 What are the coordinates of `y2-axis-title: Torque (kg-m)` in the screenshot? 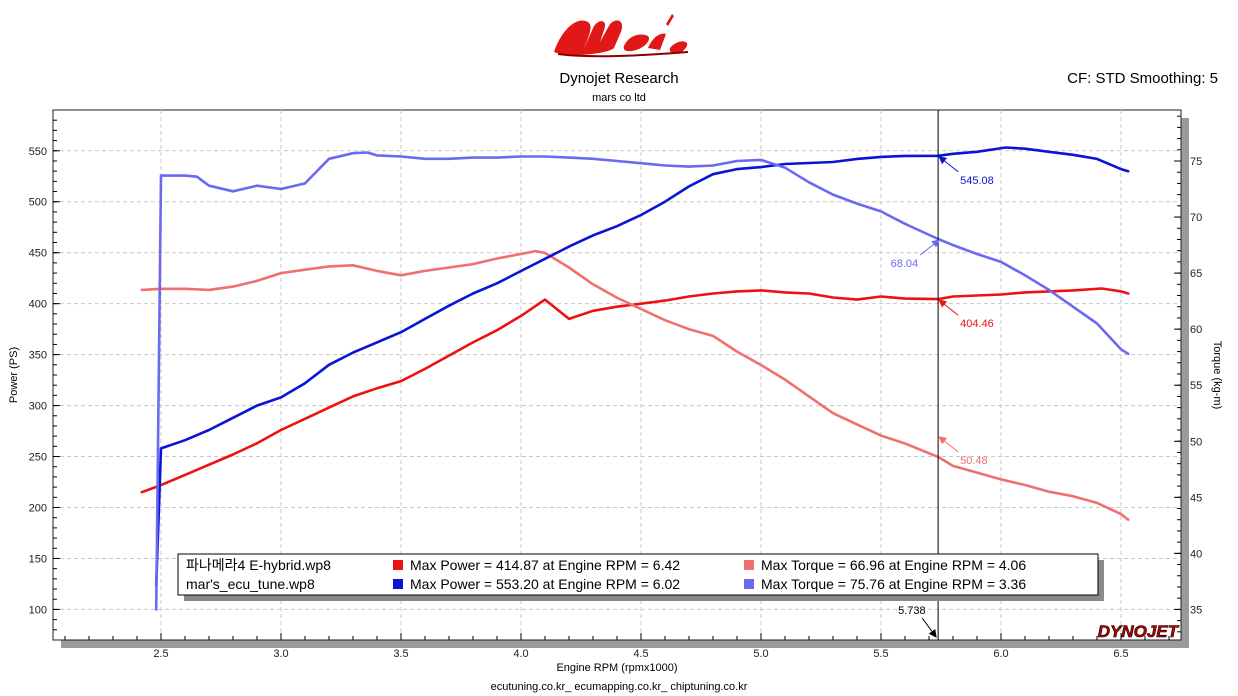 It's located at (1217, 375).